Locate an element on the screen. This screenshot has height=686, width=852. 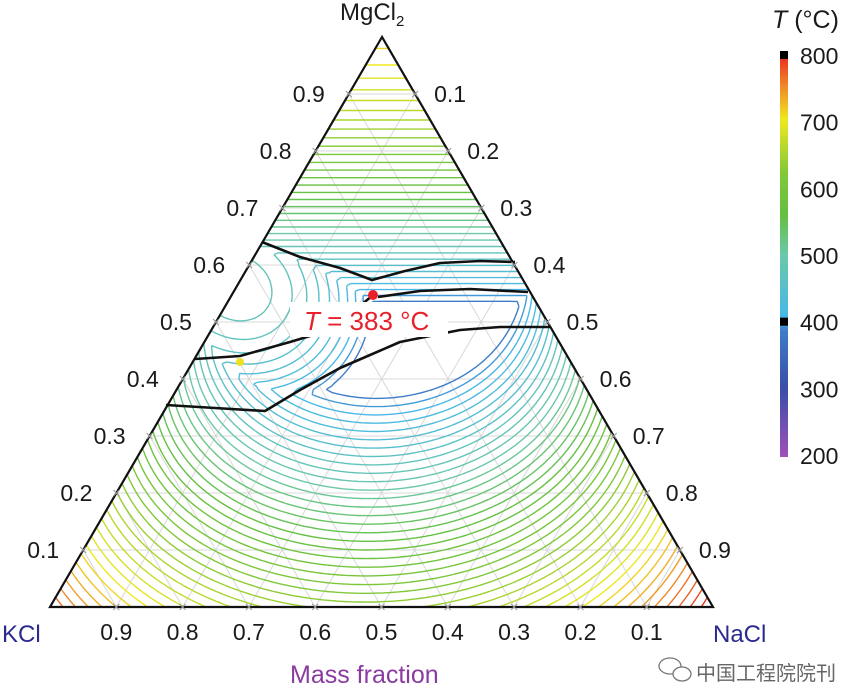
colorbar-tick-label: 600 is located at coordinates (819, 189).